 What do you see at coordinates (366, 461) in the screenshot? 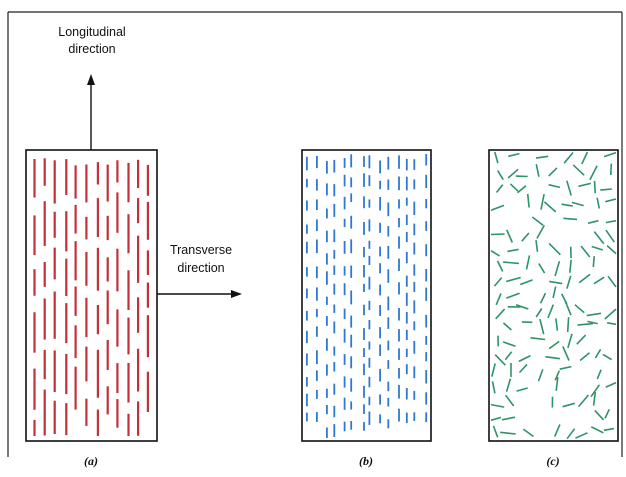
I see `panel-b-label: (b)` at bounding box center [366, 461].